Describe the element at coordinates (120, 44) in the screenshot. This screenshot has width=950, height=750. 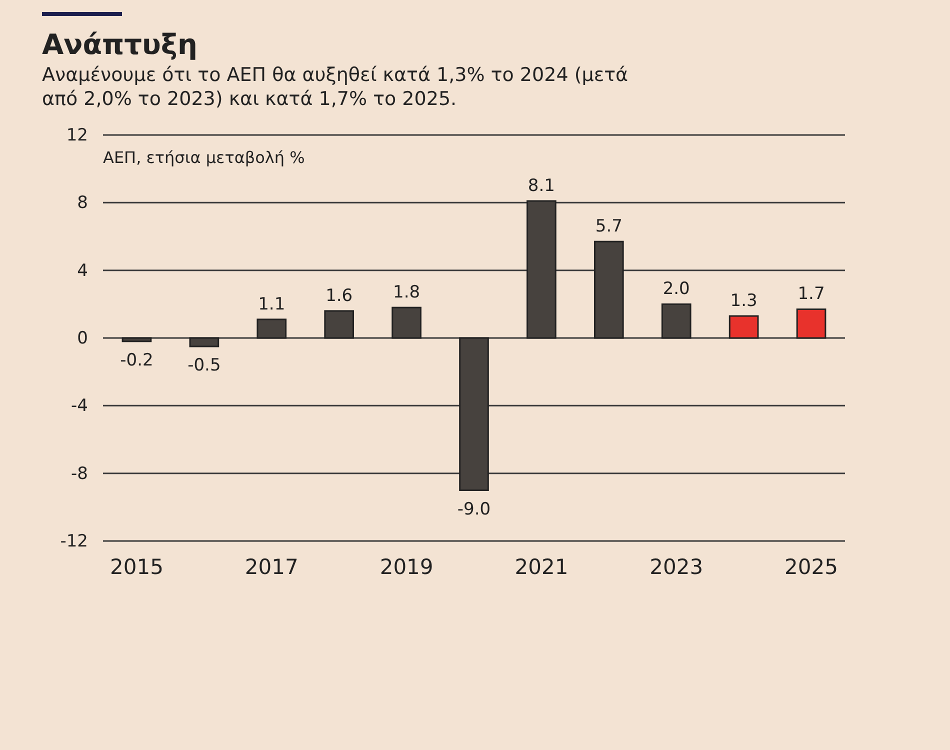
I see `chart-title: Ανάπτυξη` at that location.